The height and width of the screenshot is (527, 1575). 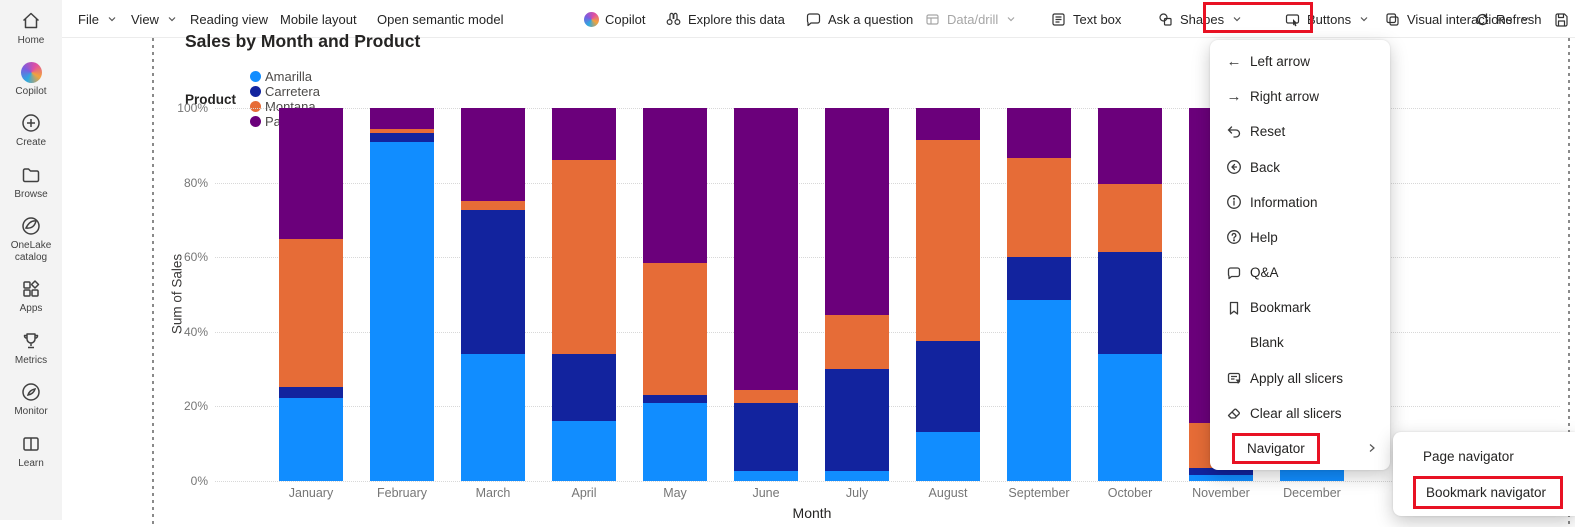 What do you see at coordinates (1199, 19) in the screenshot?
I see `shapes-menu: Shapes` at bounding box center [1199, 19].